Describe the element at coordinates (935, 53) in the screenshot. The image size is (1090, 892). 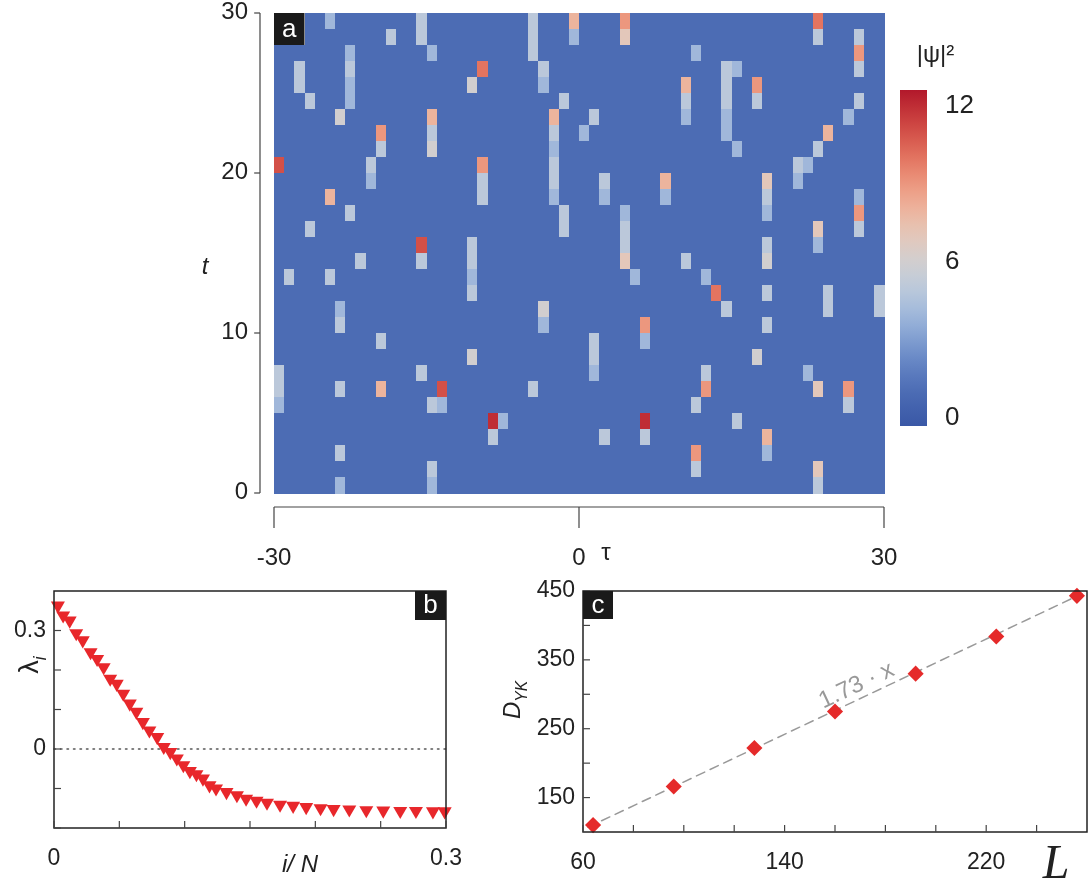
I see `color-bar-title: |ψ|²` at that location.